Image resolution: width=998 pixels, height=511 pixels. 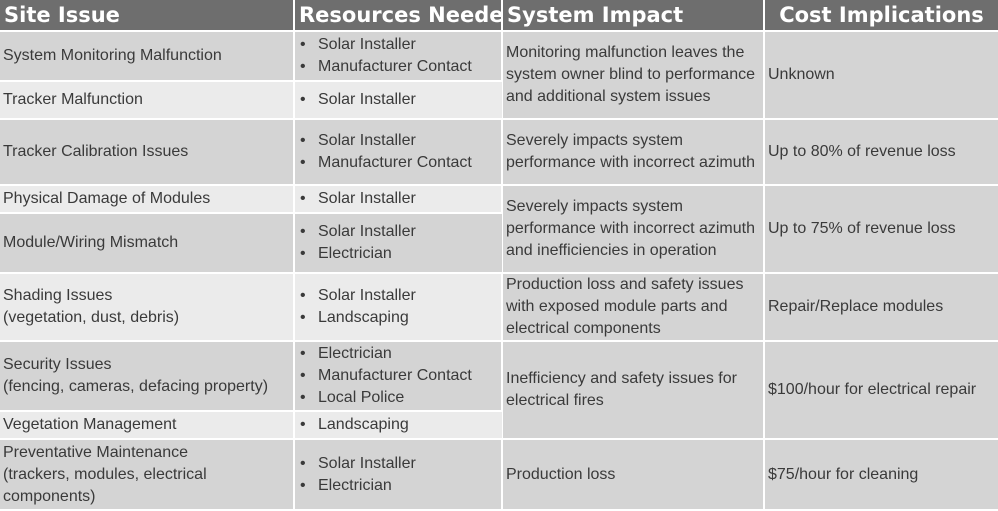 What do you see at coordinates (398, 16) in the screenshot?
I see `header-resources-needed: Resources Needed` at bounding box center [398, 16].